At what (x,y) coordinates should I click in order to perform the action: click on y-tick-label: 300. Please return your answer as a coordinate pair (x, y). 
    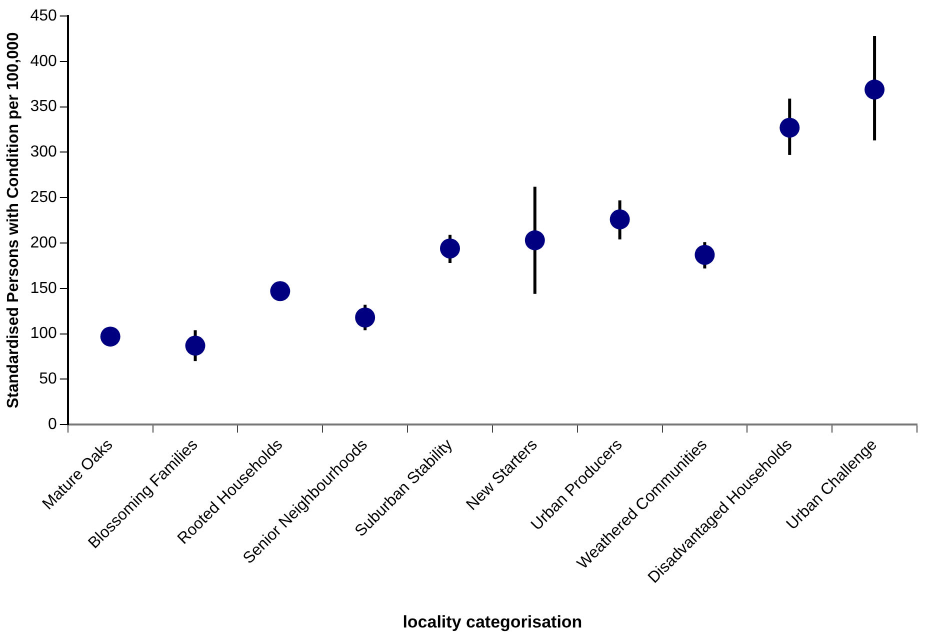
    Looking at the image, I should click on (43, 152).